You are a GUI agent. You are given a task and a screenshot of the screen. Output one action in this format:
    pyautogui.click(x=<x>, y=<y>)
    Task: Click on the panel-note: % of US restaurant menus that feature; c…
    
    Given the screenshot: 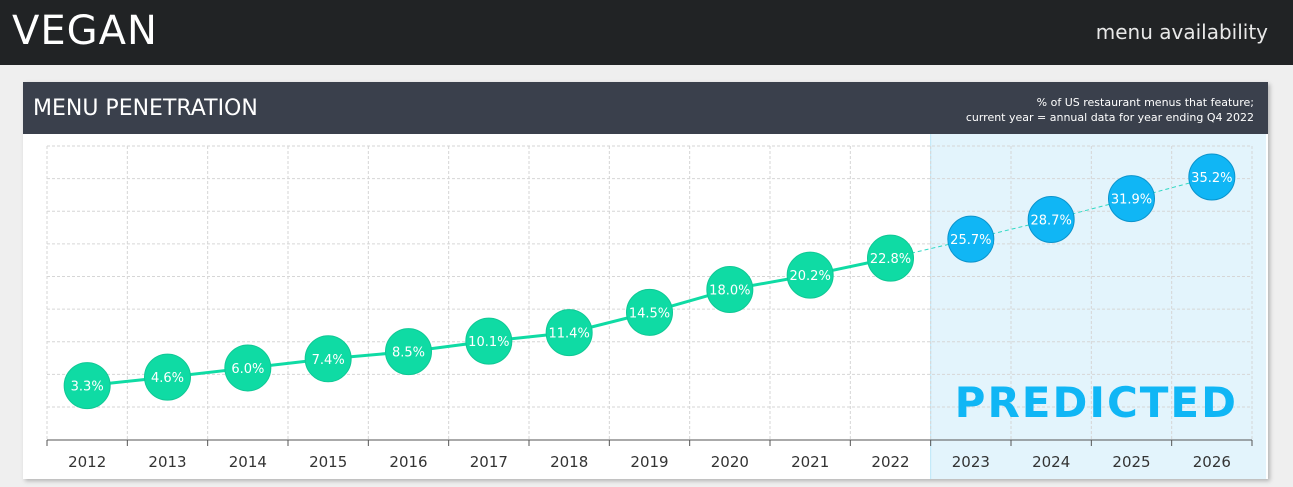 What is the action you would take?
    pyautogui.click(x=1110, y=110)
    